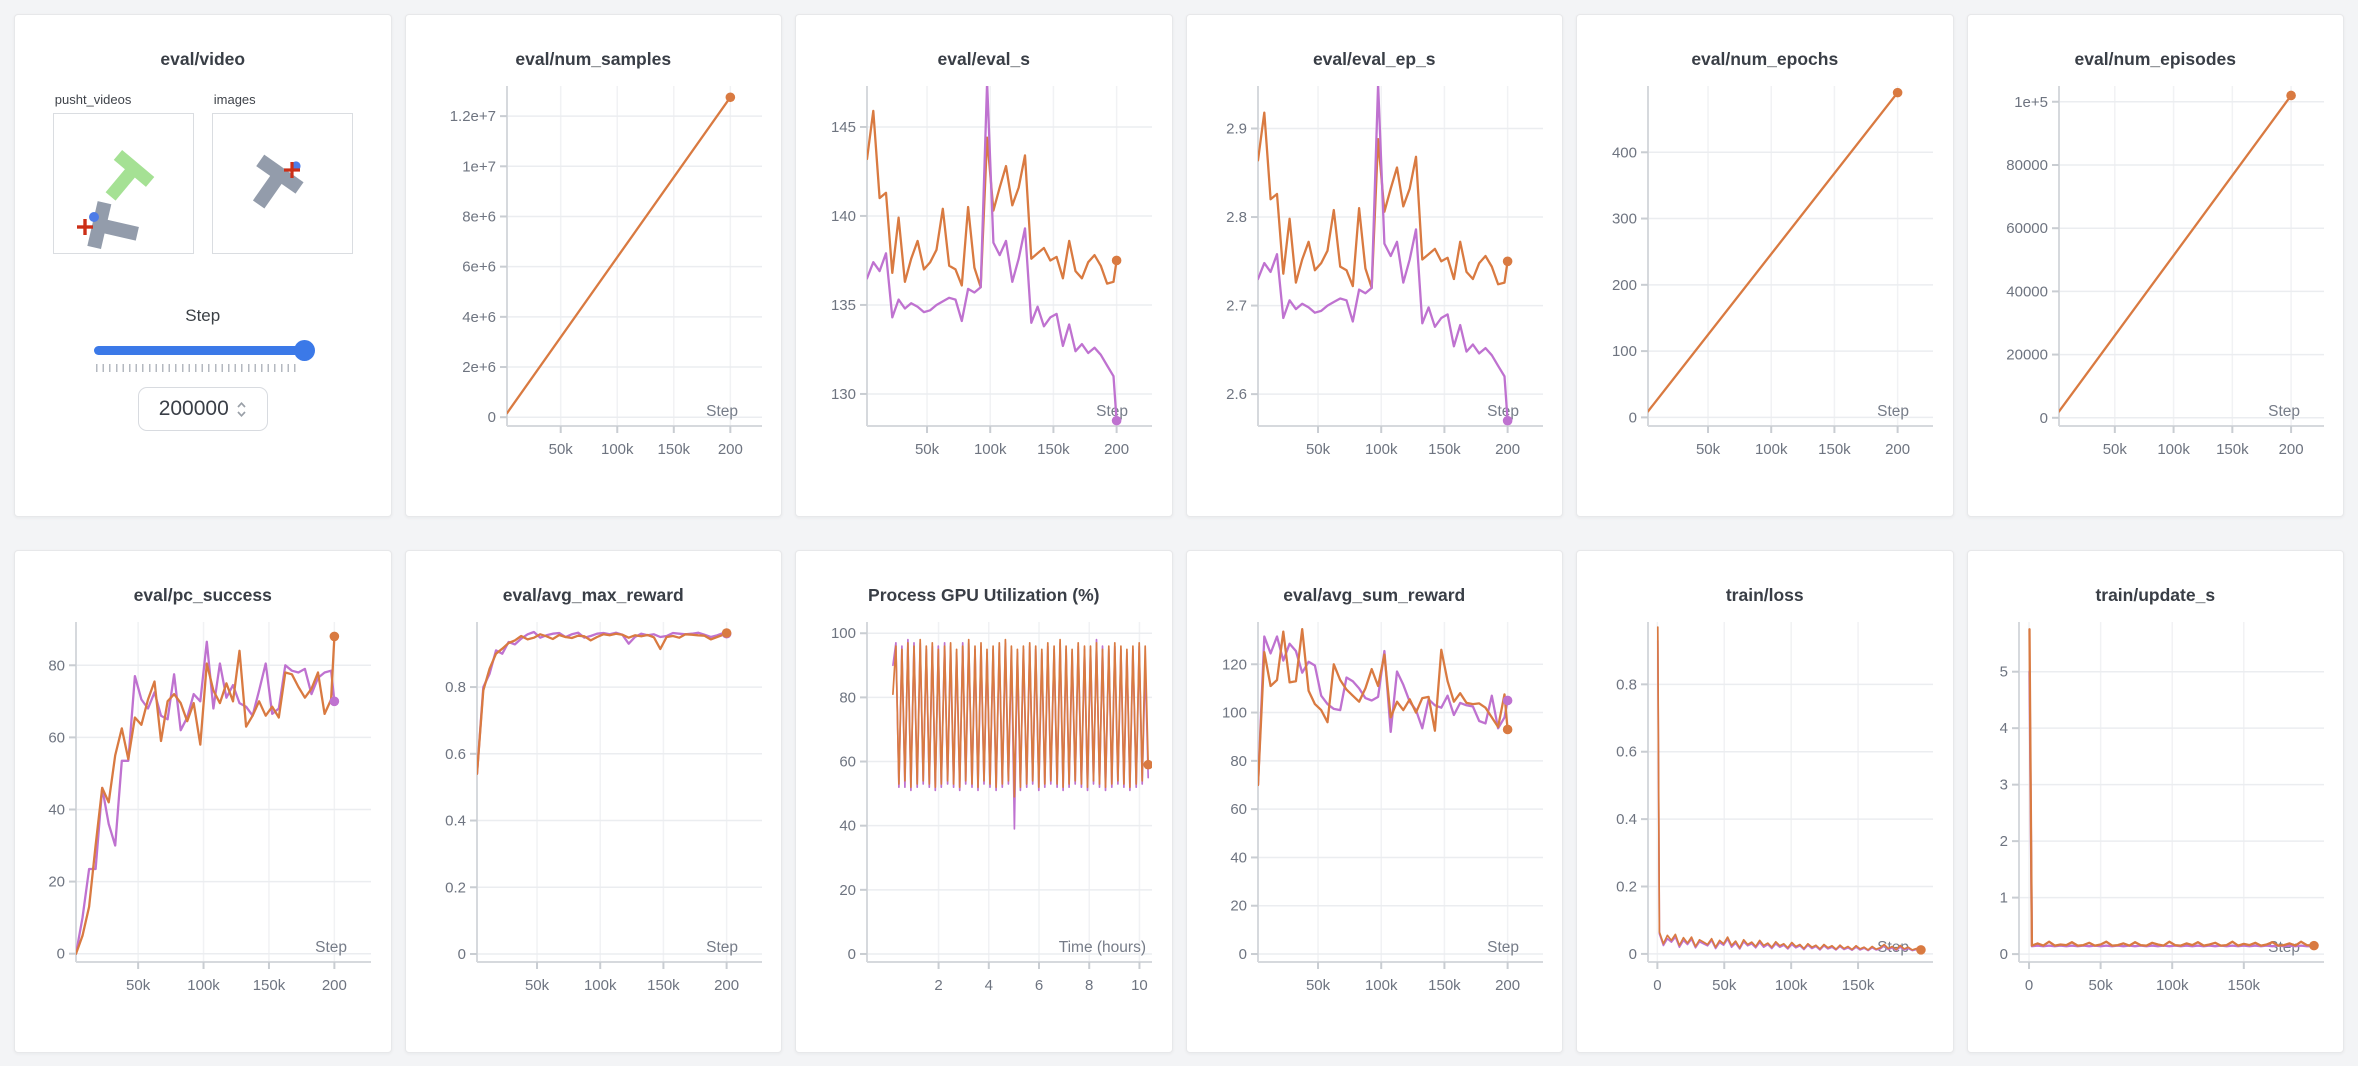 This screenshot has height=1066, width=2358. What do you see at coordinates (479, 317) in the screenshot?
I see `y-tick-label: 4e+6` at bounding box center [479, 317].